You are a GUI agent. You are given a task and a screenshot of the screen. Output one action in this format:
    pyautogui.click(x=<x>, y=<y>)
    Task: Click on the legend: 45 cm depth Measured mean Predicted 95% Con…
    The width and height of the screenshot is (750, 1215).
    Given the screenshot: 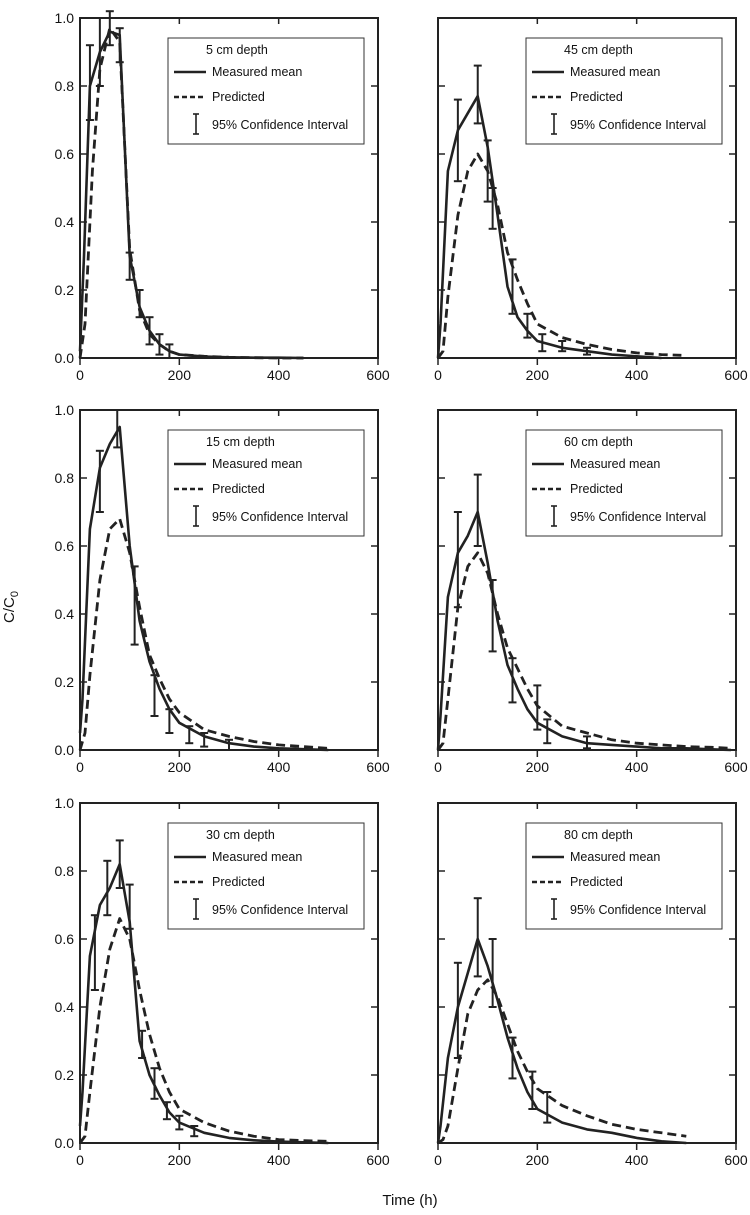 What is the action you would take?
    pyautogui.click(x=624, y=91)
    